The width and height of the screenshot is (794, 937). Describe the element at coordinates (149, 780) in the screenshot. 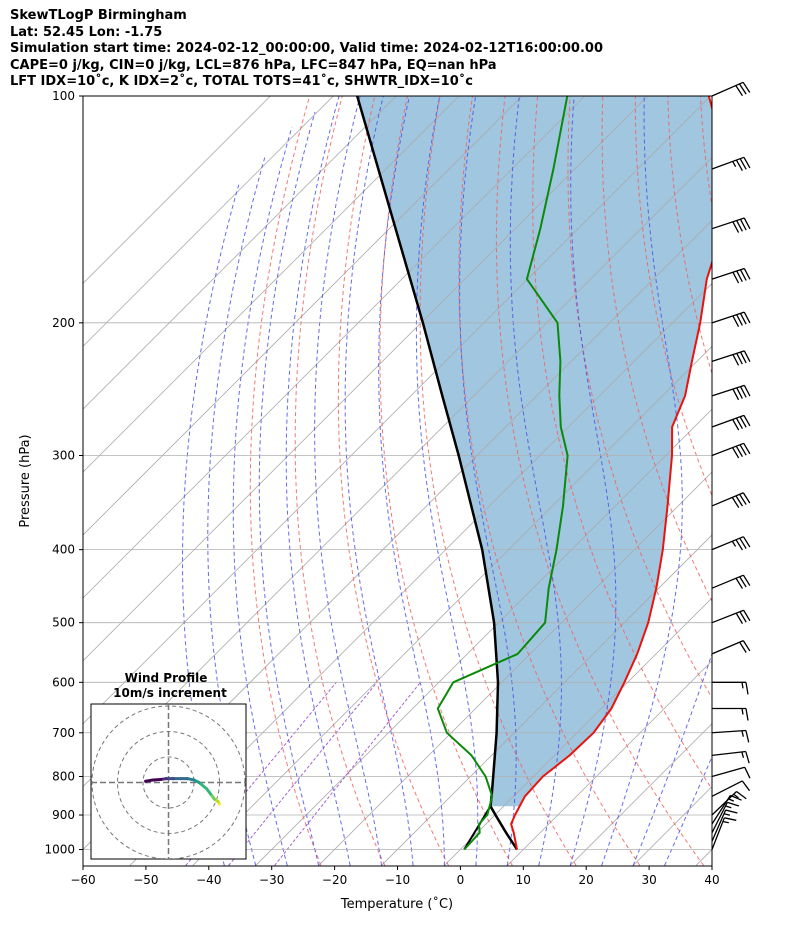

I see `hodograph-segment` at that location.